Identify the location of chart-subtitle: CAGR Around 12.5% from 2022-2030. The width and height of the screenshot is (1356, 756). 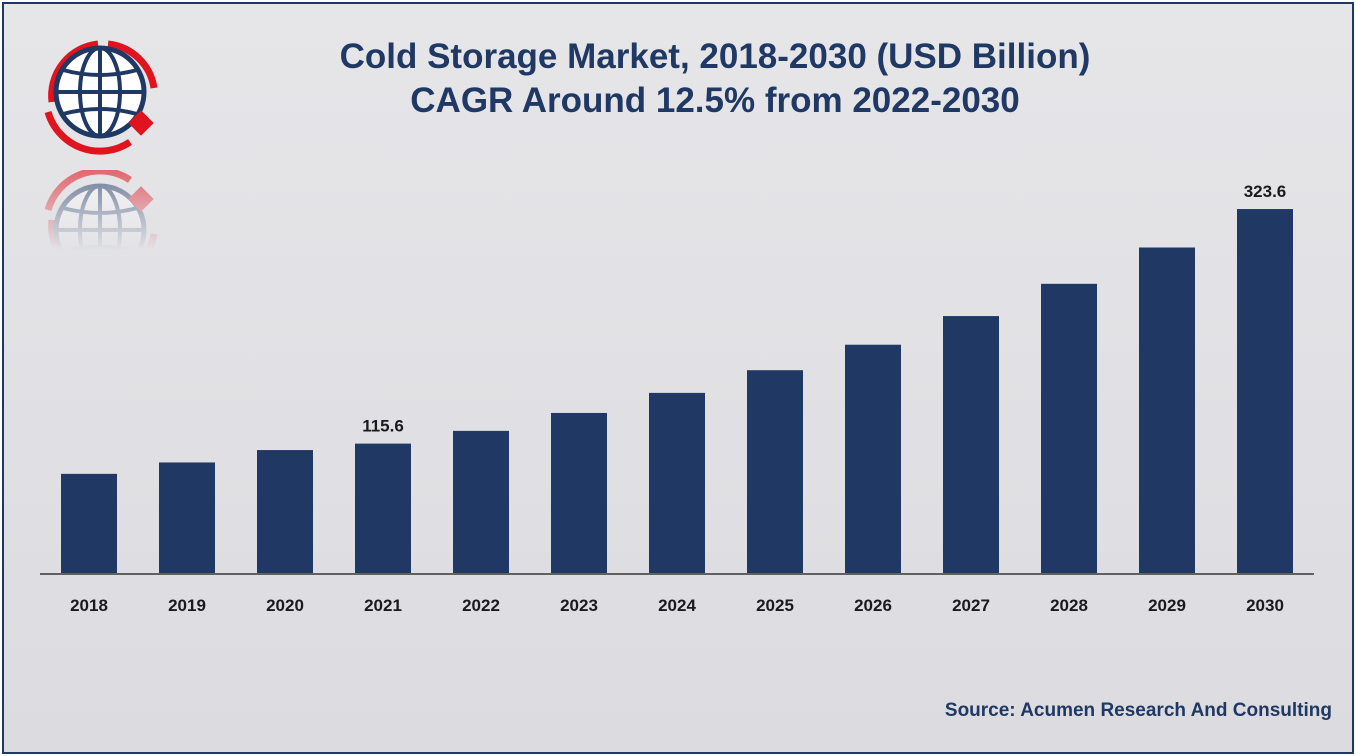
(715, 100).